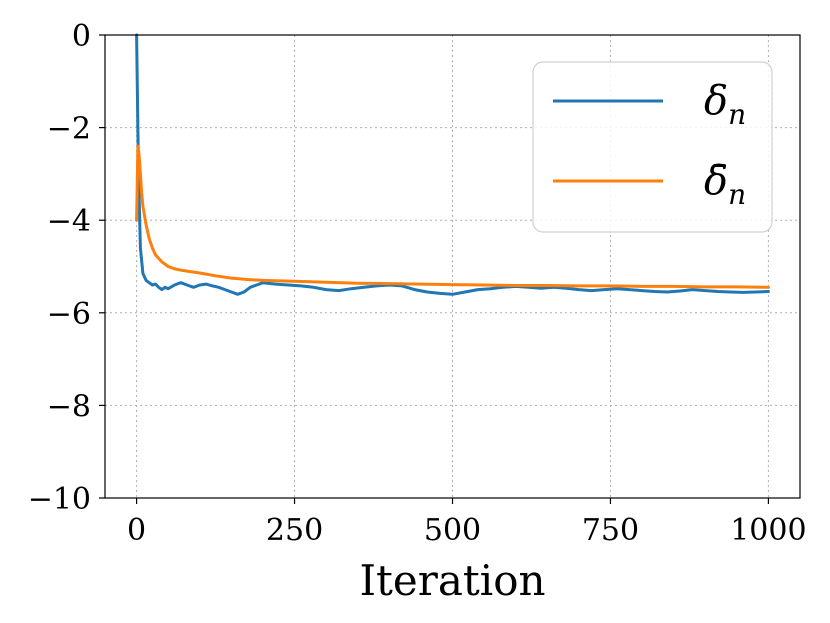 This screenshot has height=623, width=830. What do you see at coordinates (69, 221) in the screenshot?
I see `y-tick-label: −4` at bounding box center [69, 221].